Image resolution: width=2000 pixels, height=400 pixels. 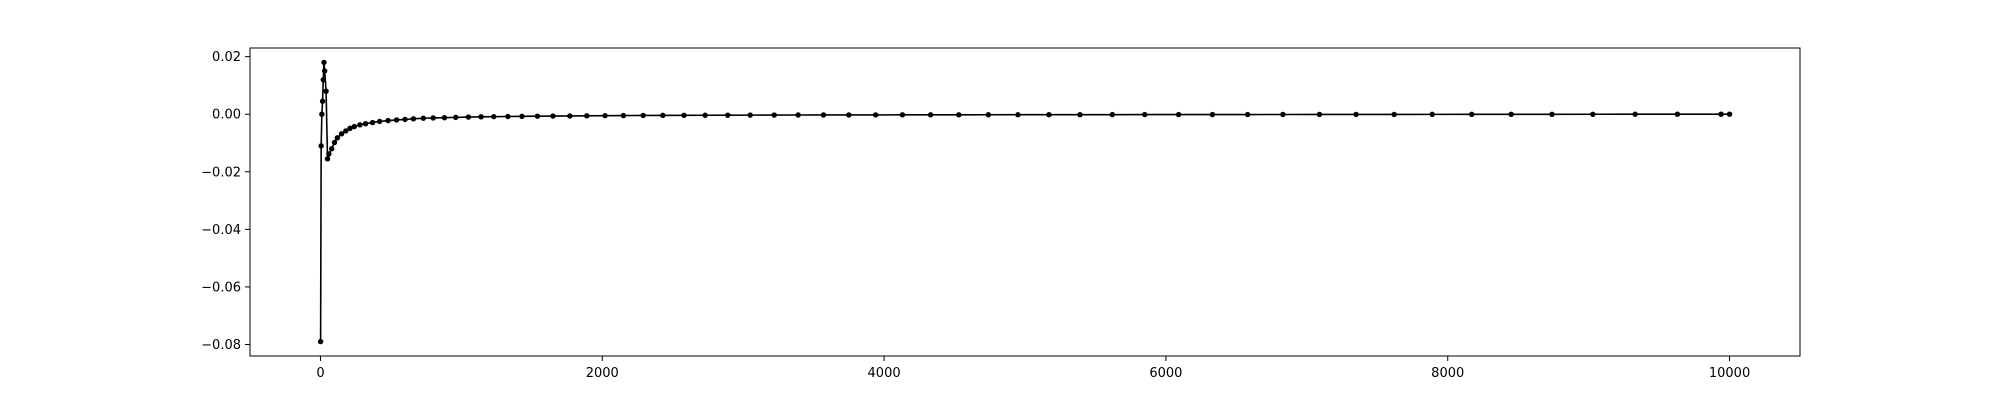 What do you see at coordinates (884, 373) in the screenshot?
I see `x-tick-label: 4000` at bounding box center [884, 373].